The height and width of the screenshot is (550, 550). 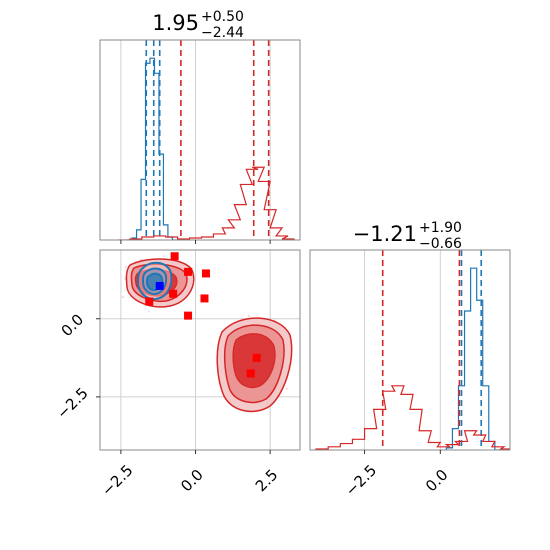 What do you see at coordinates (73, 325) in the screenshot?
I see `y-tick-label: 0.0` at bounding box center [73, 325].